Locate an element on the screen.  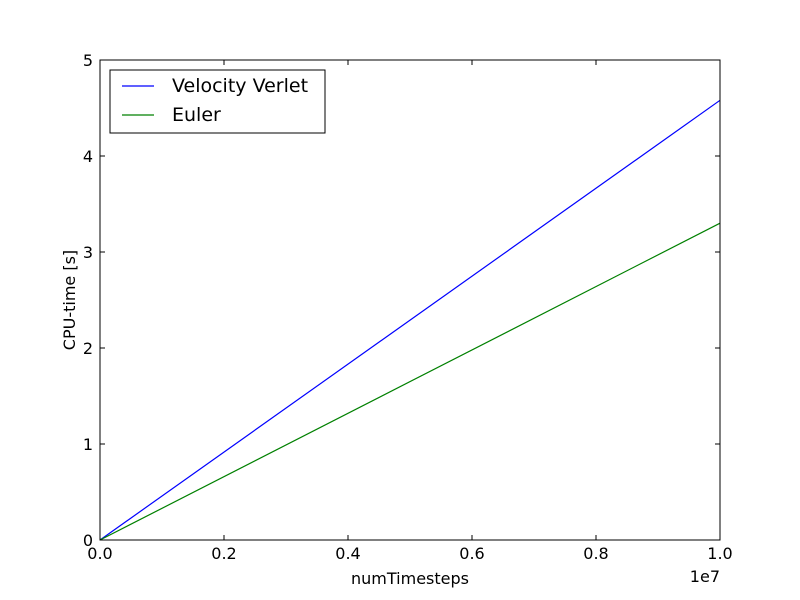
y-tick-label: 0 is located at coordinates (88, 540).